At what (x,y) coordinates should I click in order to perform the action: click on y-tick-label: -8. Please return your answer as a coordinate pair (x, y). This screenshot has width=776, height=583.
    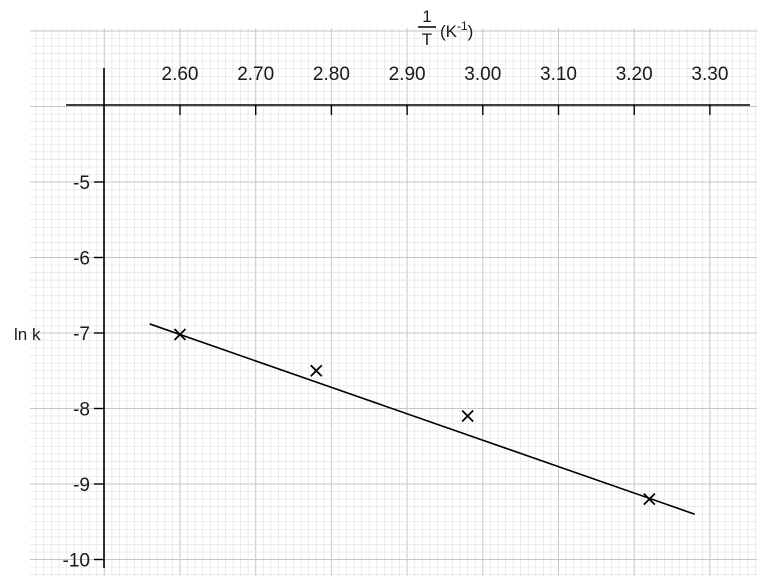
    Looking at the image, I should click on (81, 410).